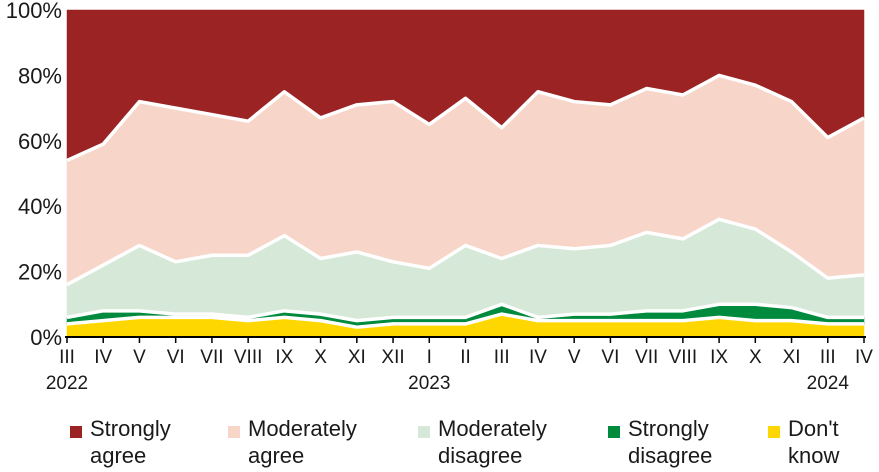 The height and width of the screenshot is (472, 879). I want to click on legend-item-don-t-know: Don't know, so click(803, 442).